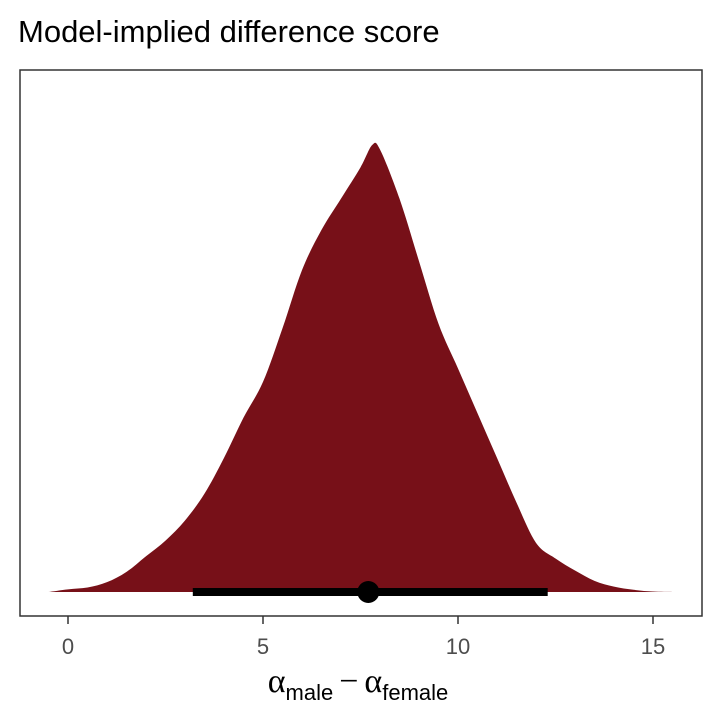 The width and height of the screenshot is (720, 720). I want to click on x-axis-label: αmale − αfemale, so click(358, 684).